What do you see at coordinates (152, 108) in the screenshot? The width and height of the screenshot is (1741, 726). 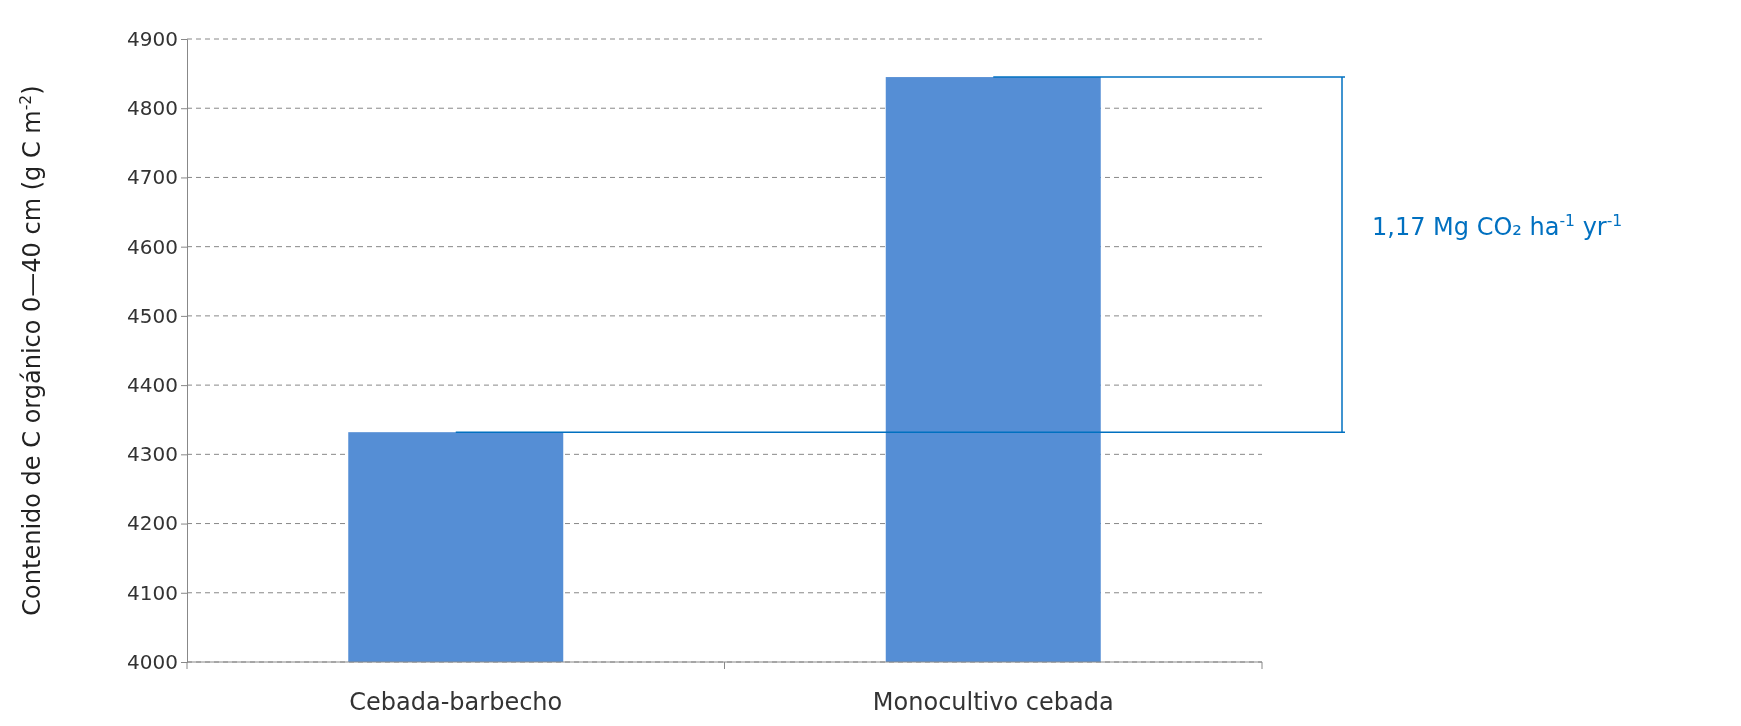 I see `y-tick-label: 4800` at bounding box center [152, 108].